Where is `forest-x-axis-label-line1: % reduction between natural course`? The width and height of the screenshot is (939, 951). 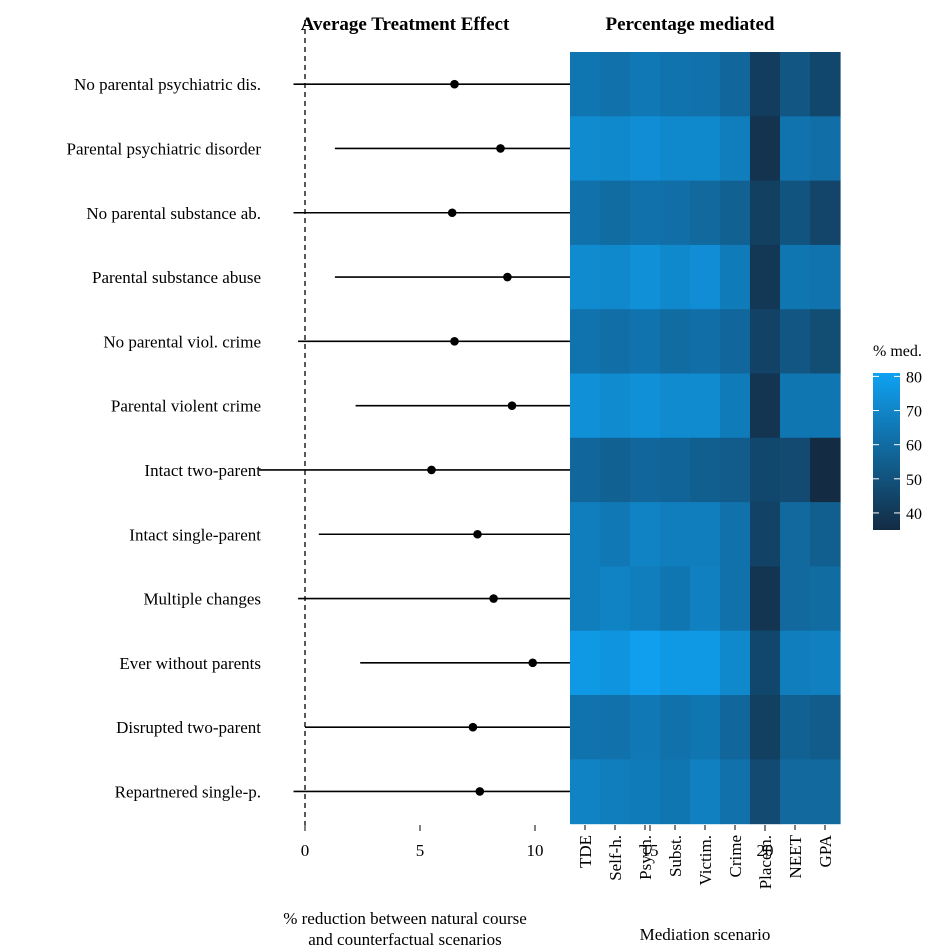
forest-x-axis-label-line1: % reduction between natural course is located at coordinates (405, 918).